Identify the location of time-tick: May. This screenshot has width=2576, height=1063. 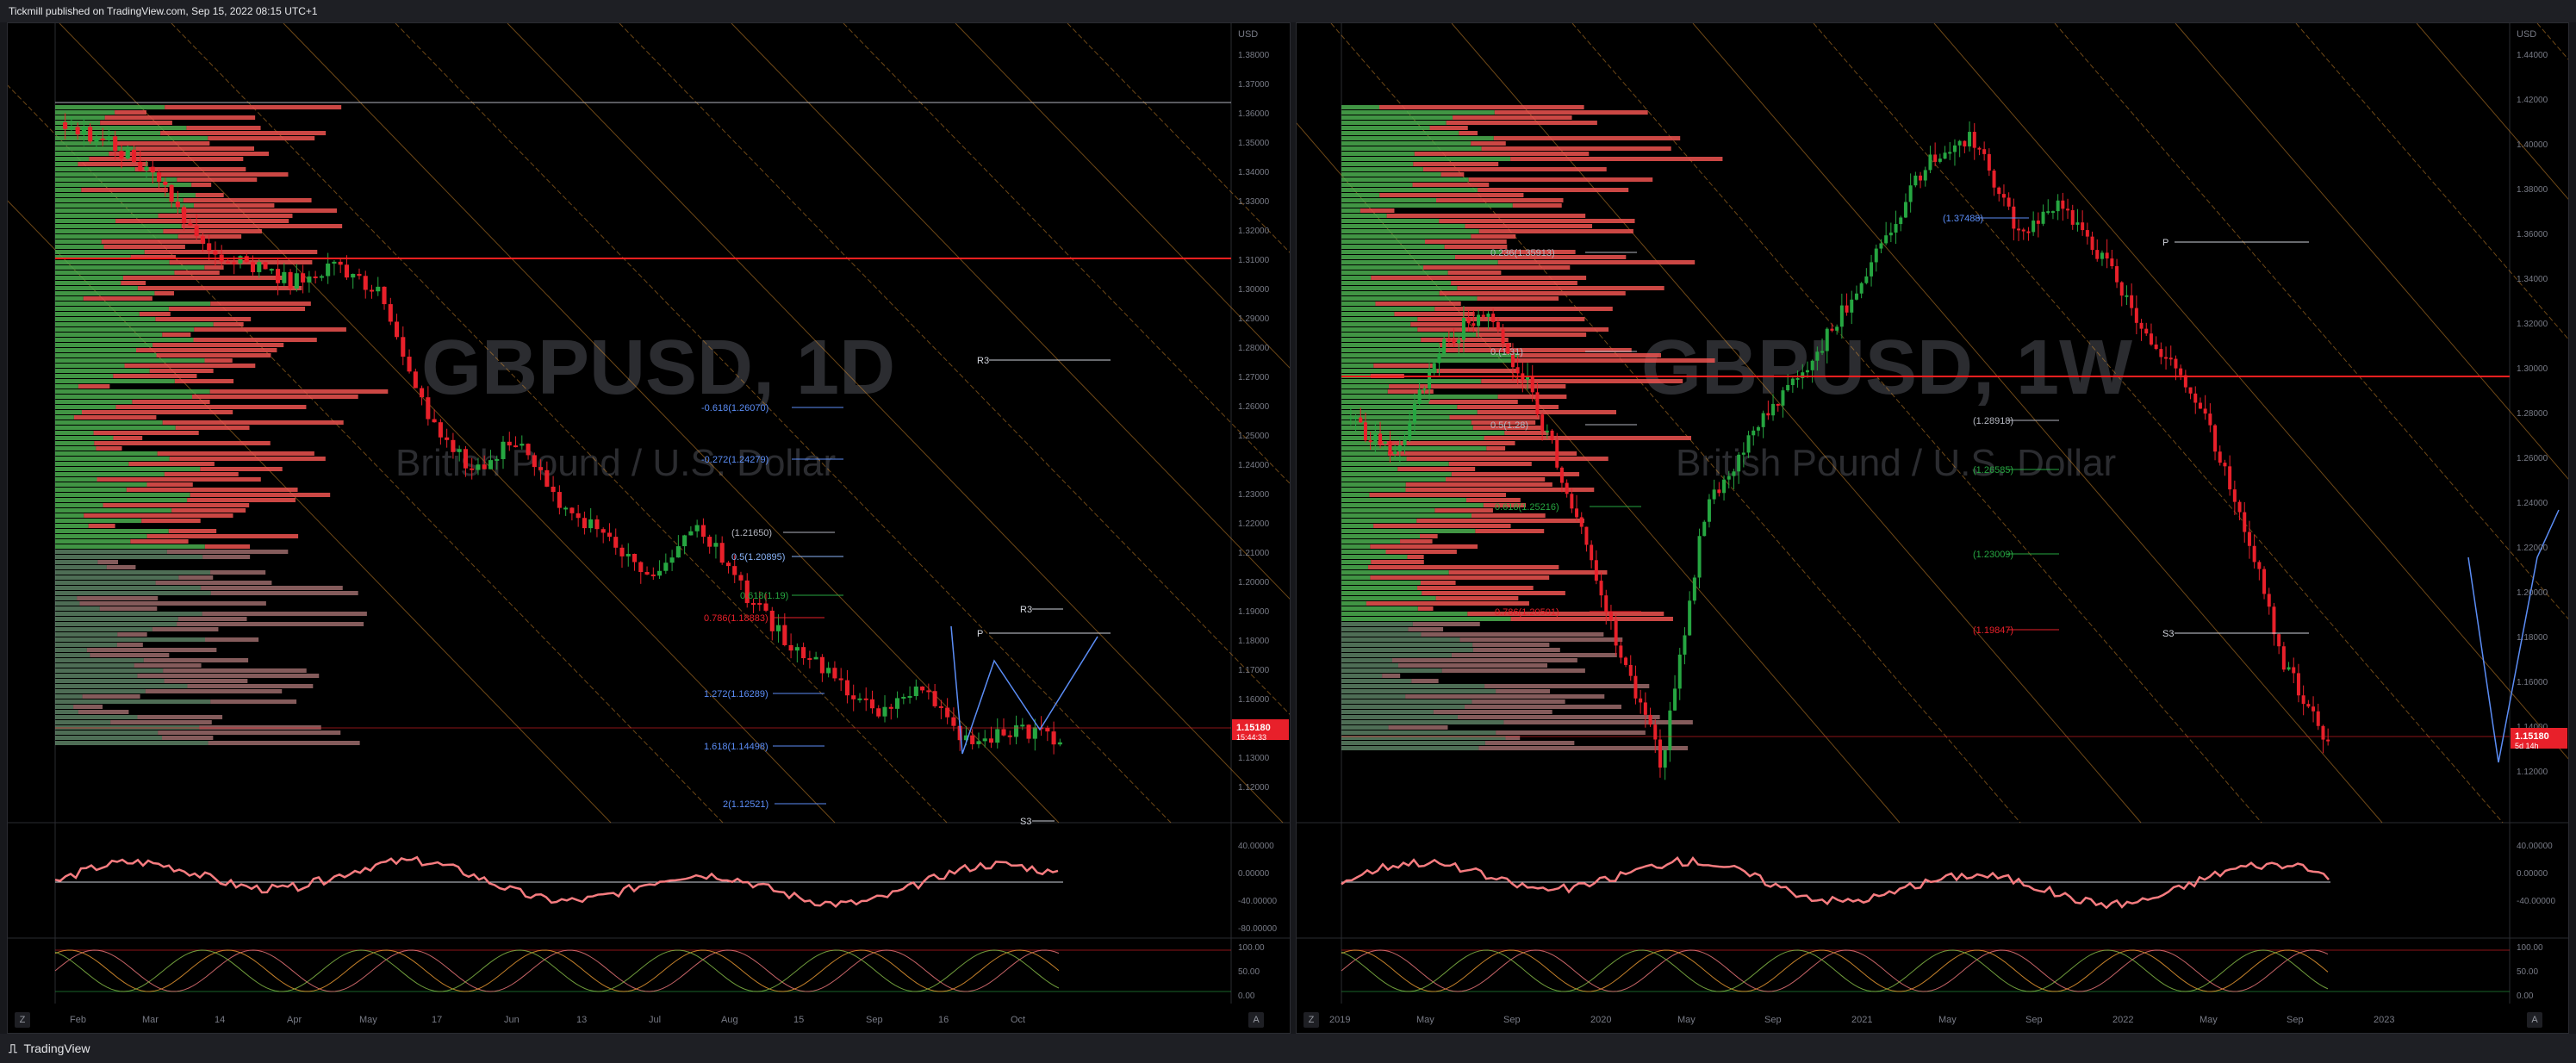
(1948, 1020).